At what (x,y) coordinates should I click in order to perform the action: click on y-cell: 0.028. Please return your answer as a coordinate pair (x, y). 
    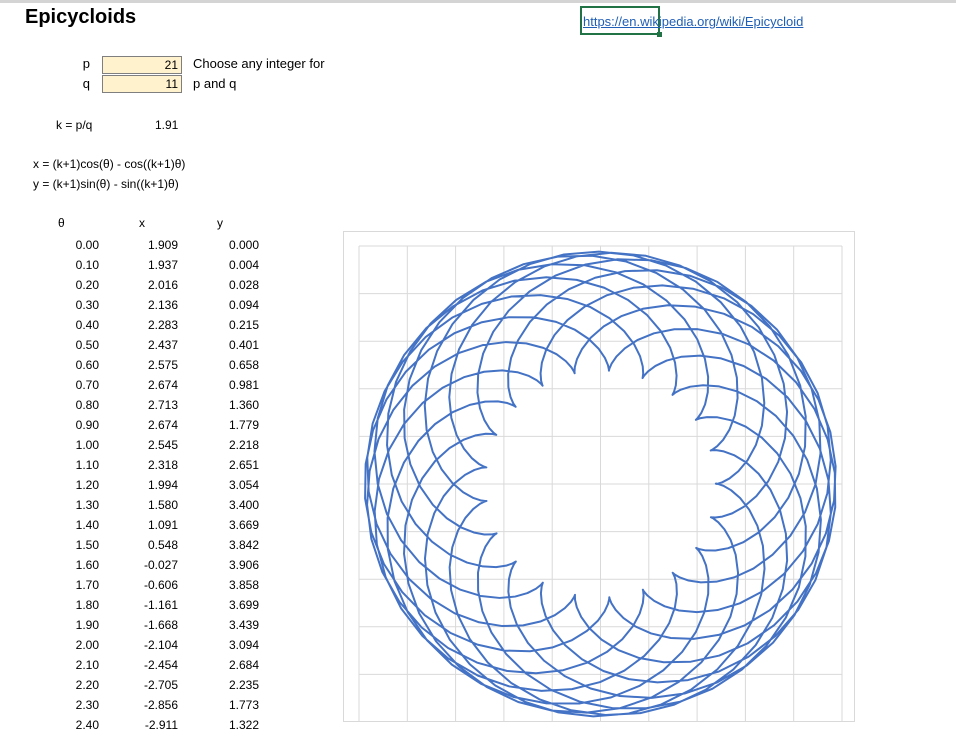
    Looking at the image, I should click on (243, 285).